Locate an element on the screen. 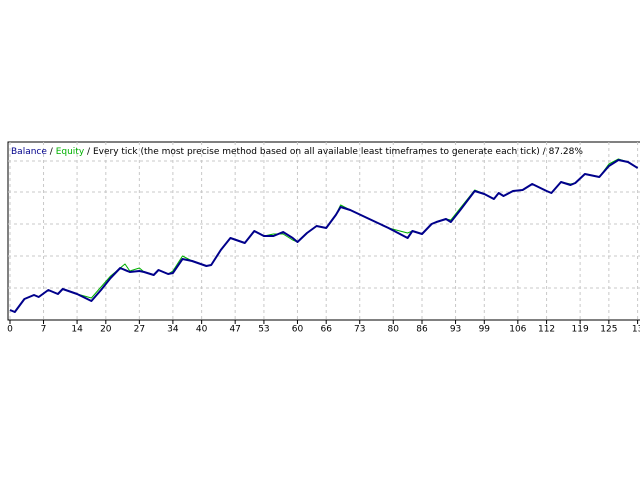 This screenshot has width=640, height=480. x-tick-label: 0 is located at coordinates (10, 330).